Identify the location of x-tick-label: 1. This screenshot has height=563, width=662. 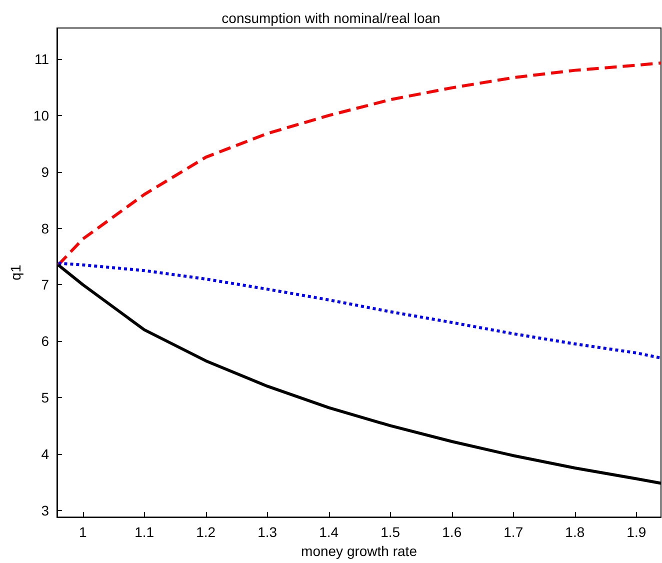
(82, 532).